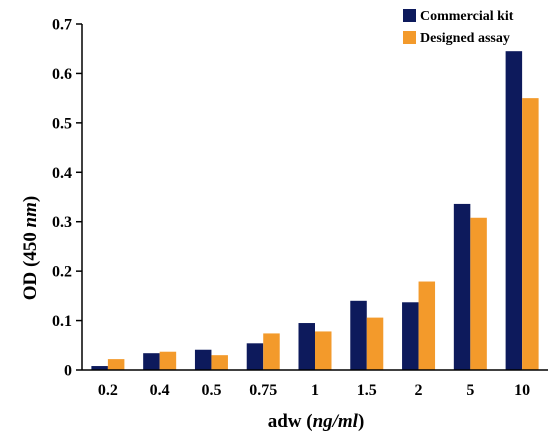  I want to click on y-tick-label: 0.6, so click(62, 74).